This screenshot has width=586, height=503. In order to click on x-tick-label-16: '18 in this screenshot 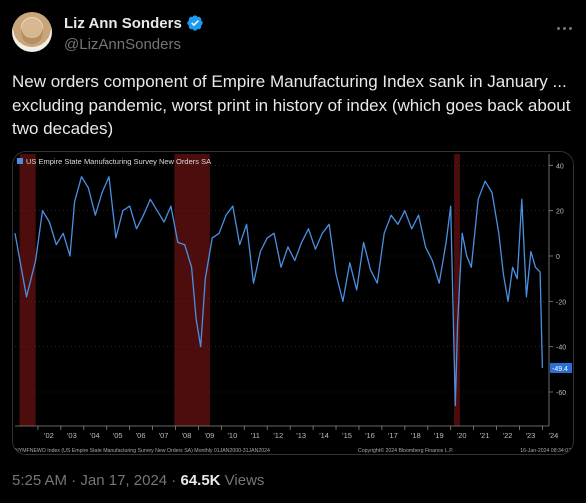, I will do `click(416, 435)`.